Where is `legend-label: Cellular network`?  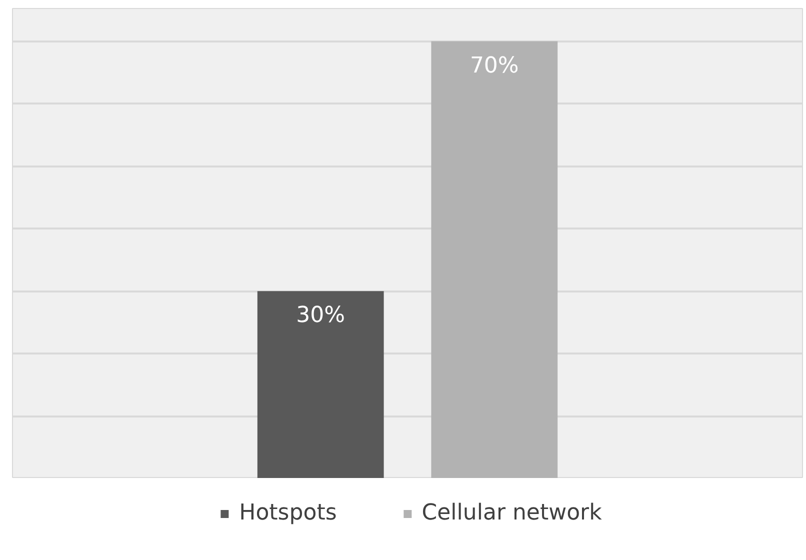 legend-label: Cellular network is located at coordinates (512, 513).